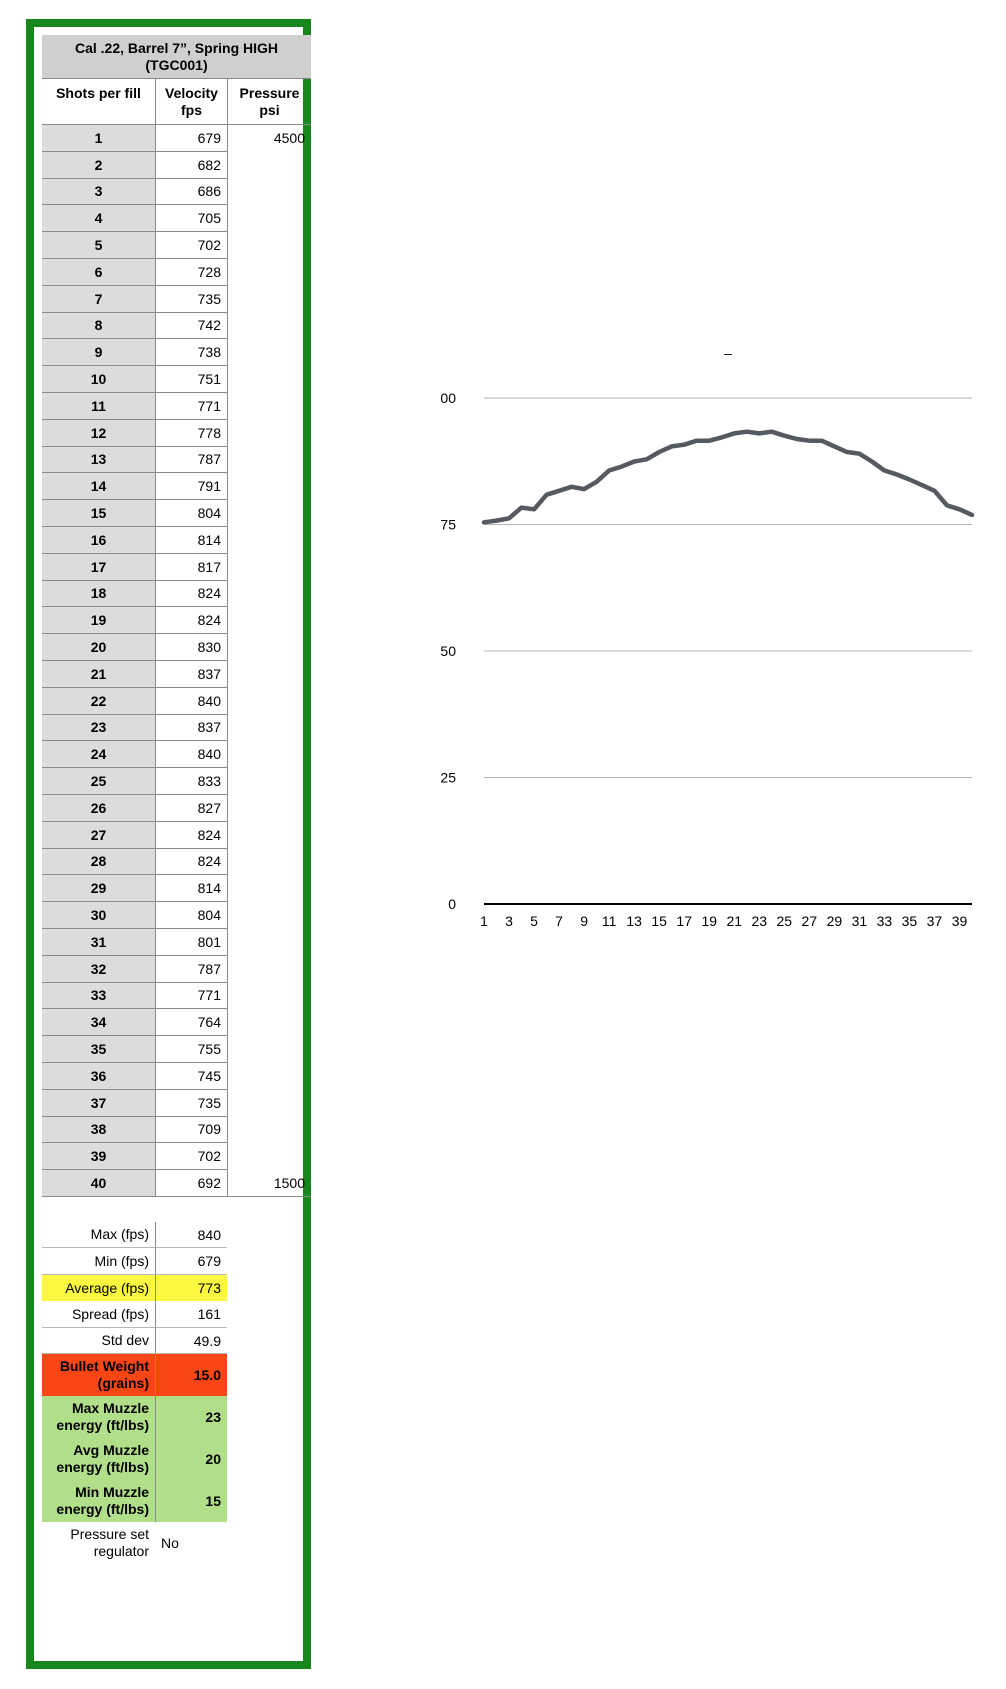 This screenshot has width=1006, height=1689. I want to click on table-row: 30 804, so click(176, 915).